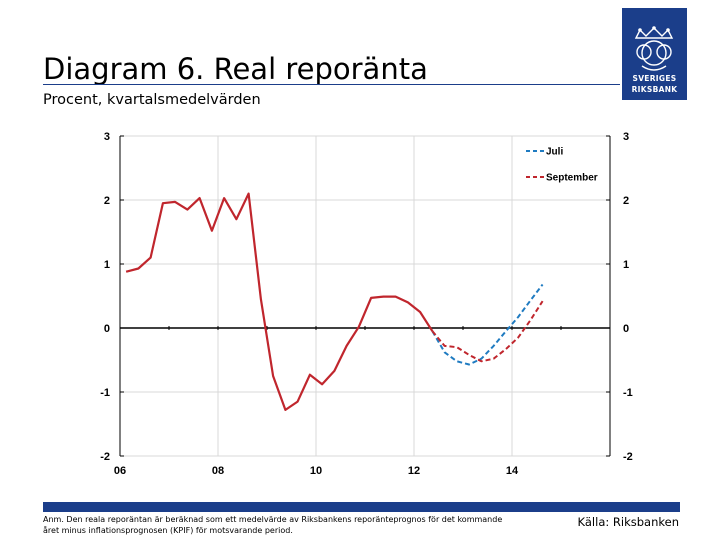 The height and width of the screenshot is (540, 720). Describe the element at coordinates (626, 137) in the screenshot. I see `y-tick-label-right: 3` at that location.